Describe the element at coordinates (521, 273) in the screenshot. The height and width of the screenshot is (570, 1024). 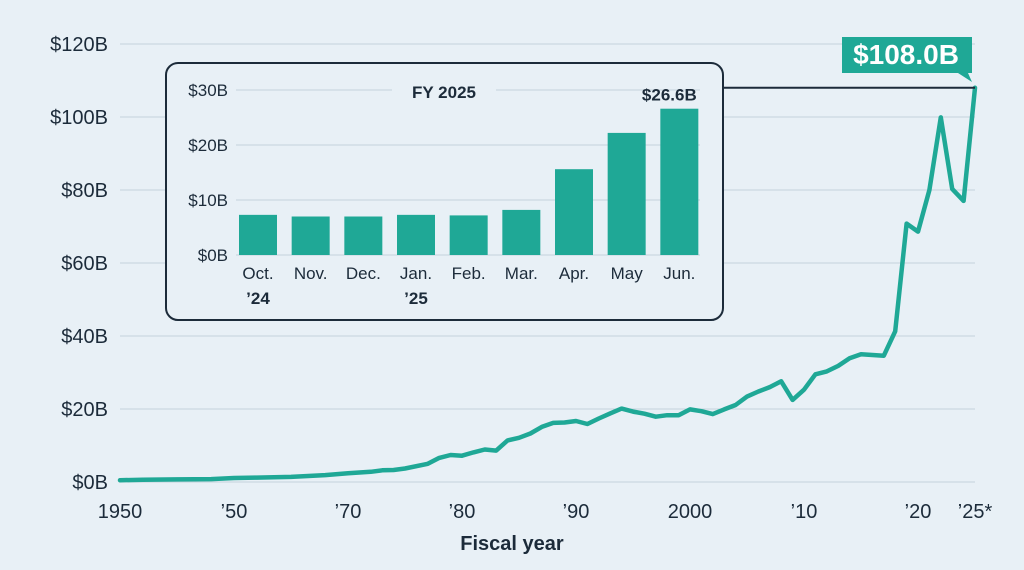
I see `inset-x-tick-label: Mar.` at that location.